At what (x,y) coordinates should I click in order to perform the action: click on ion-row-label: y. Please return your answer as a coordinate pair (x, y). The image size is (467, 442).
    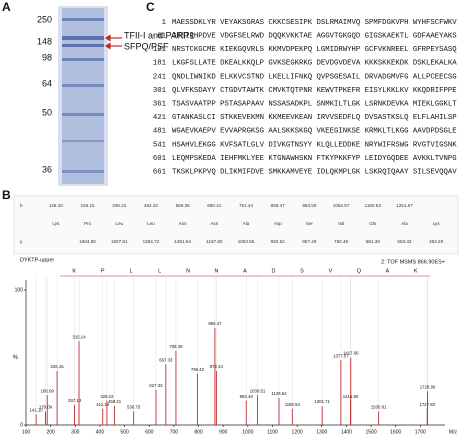
    Looking at the image, I should click on (21, 241).